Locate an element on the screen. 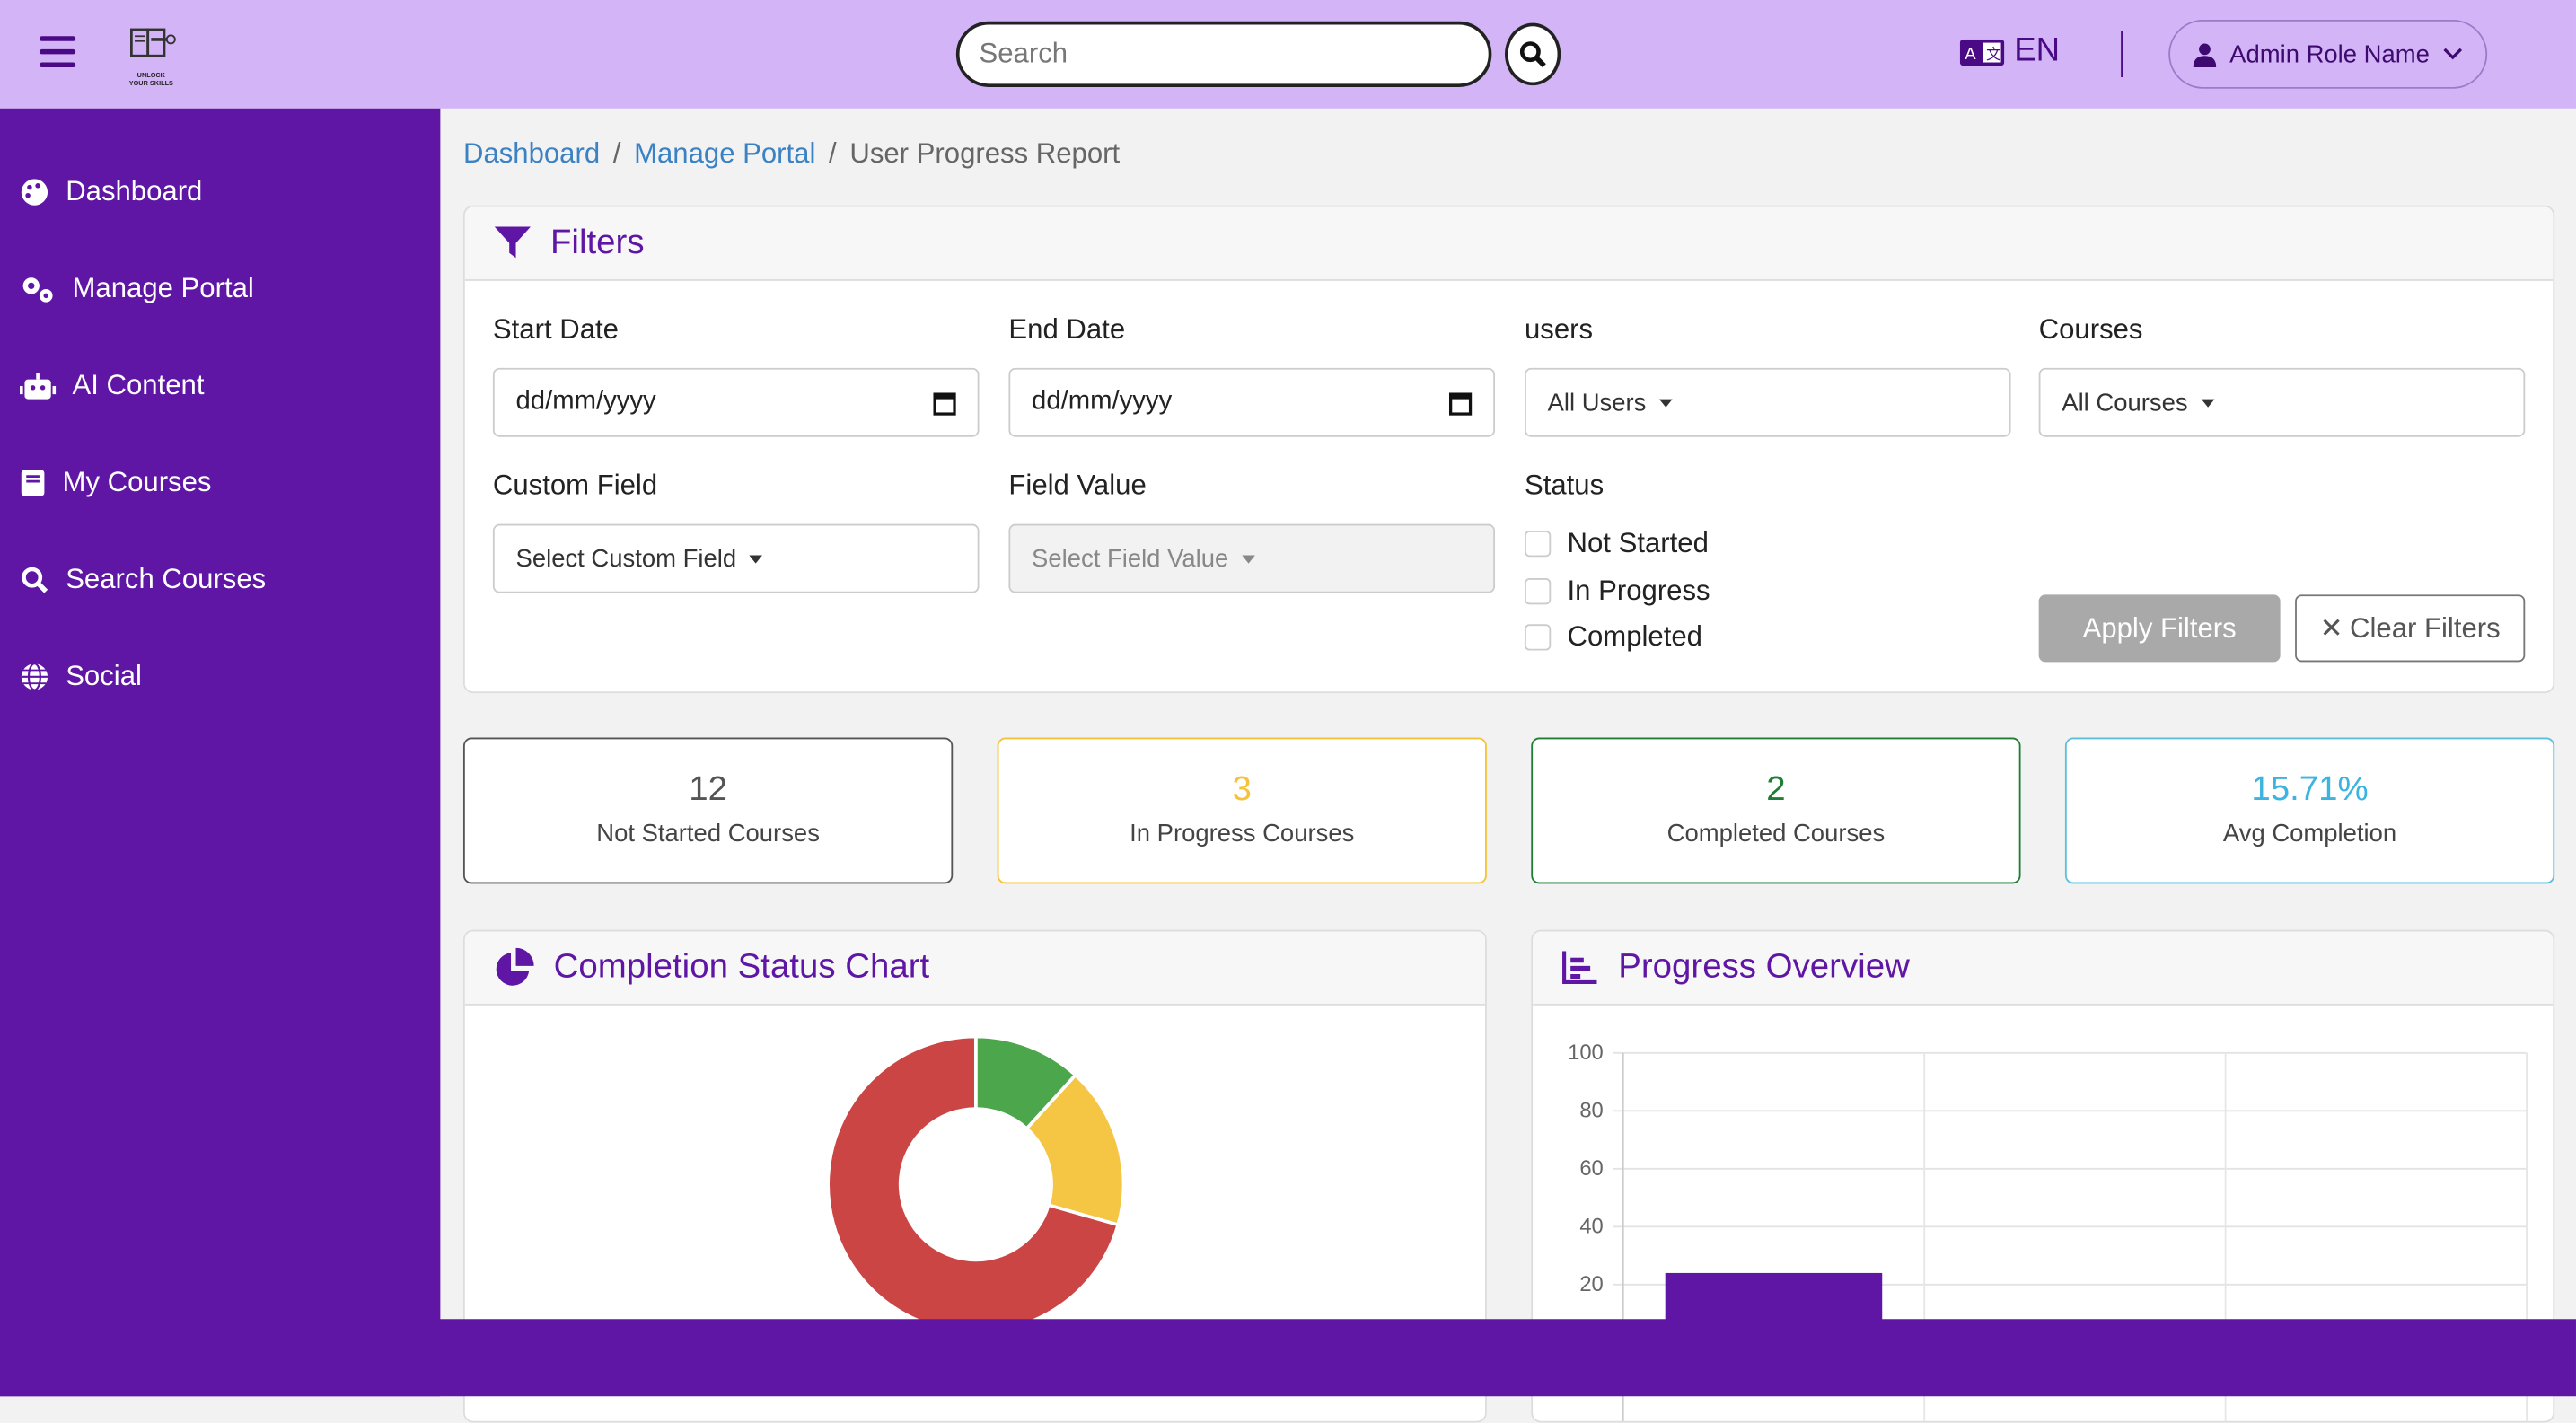 Image resolution: width=2576 pixels, height=1423 pixels. stat-label: Not Started Courses is located at coordinates (708, 834).